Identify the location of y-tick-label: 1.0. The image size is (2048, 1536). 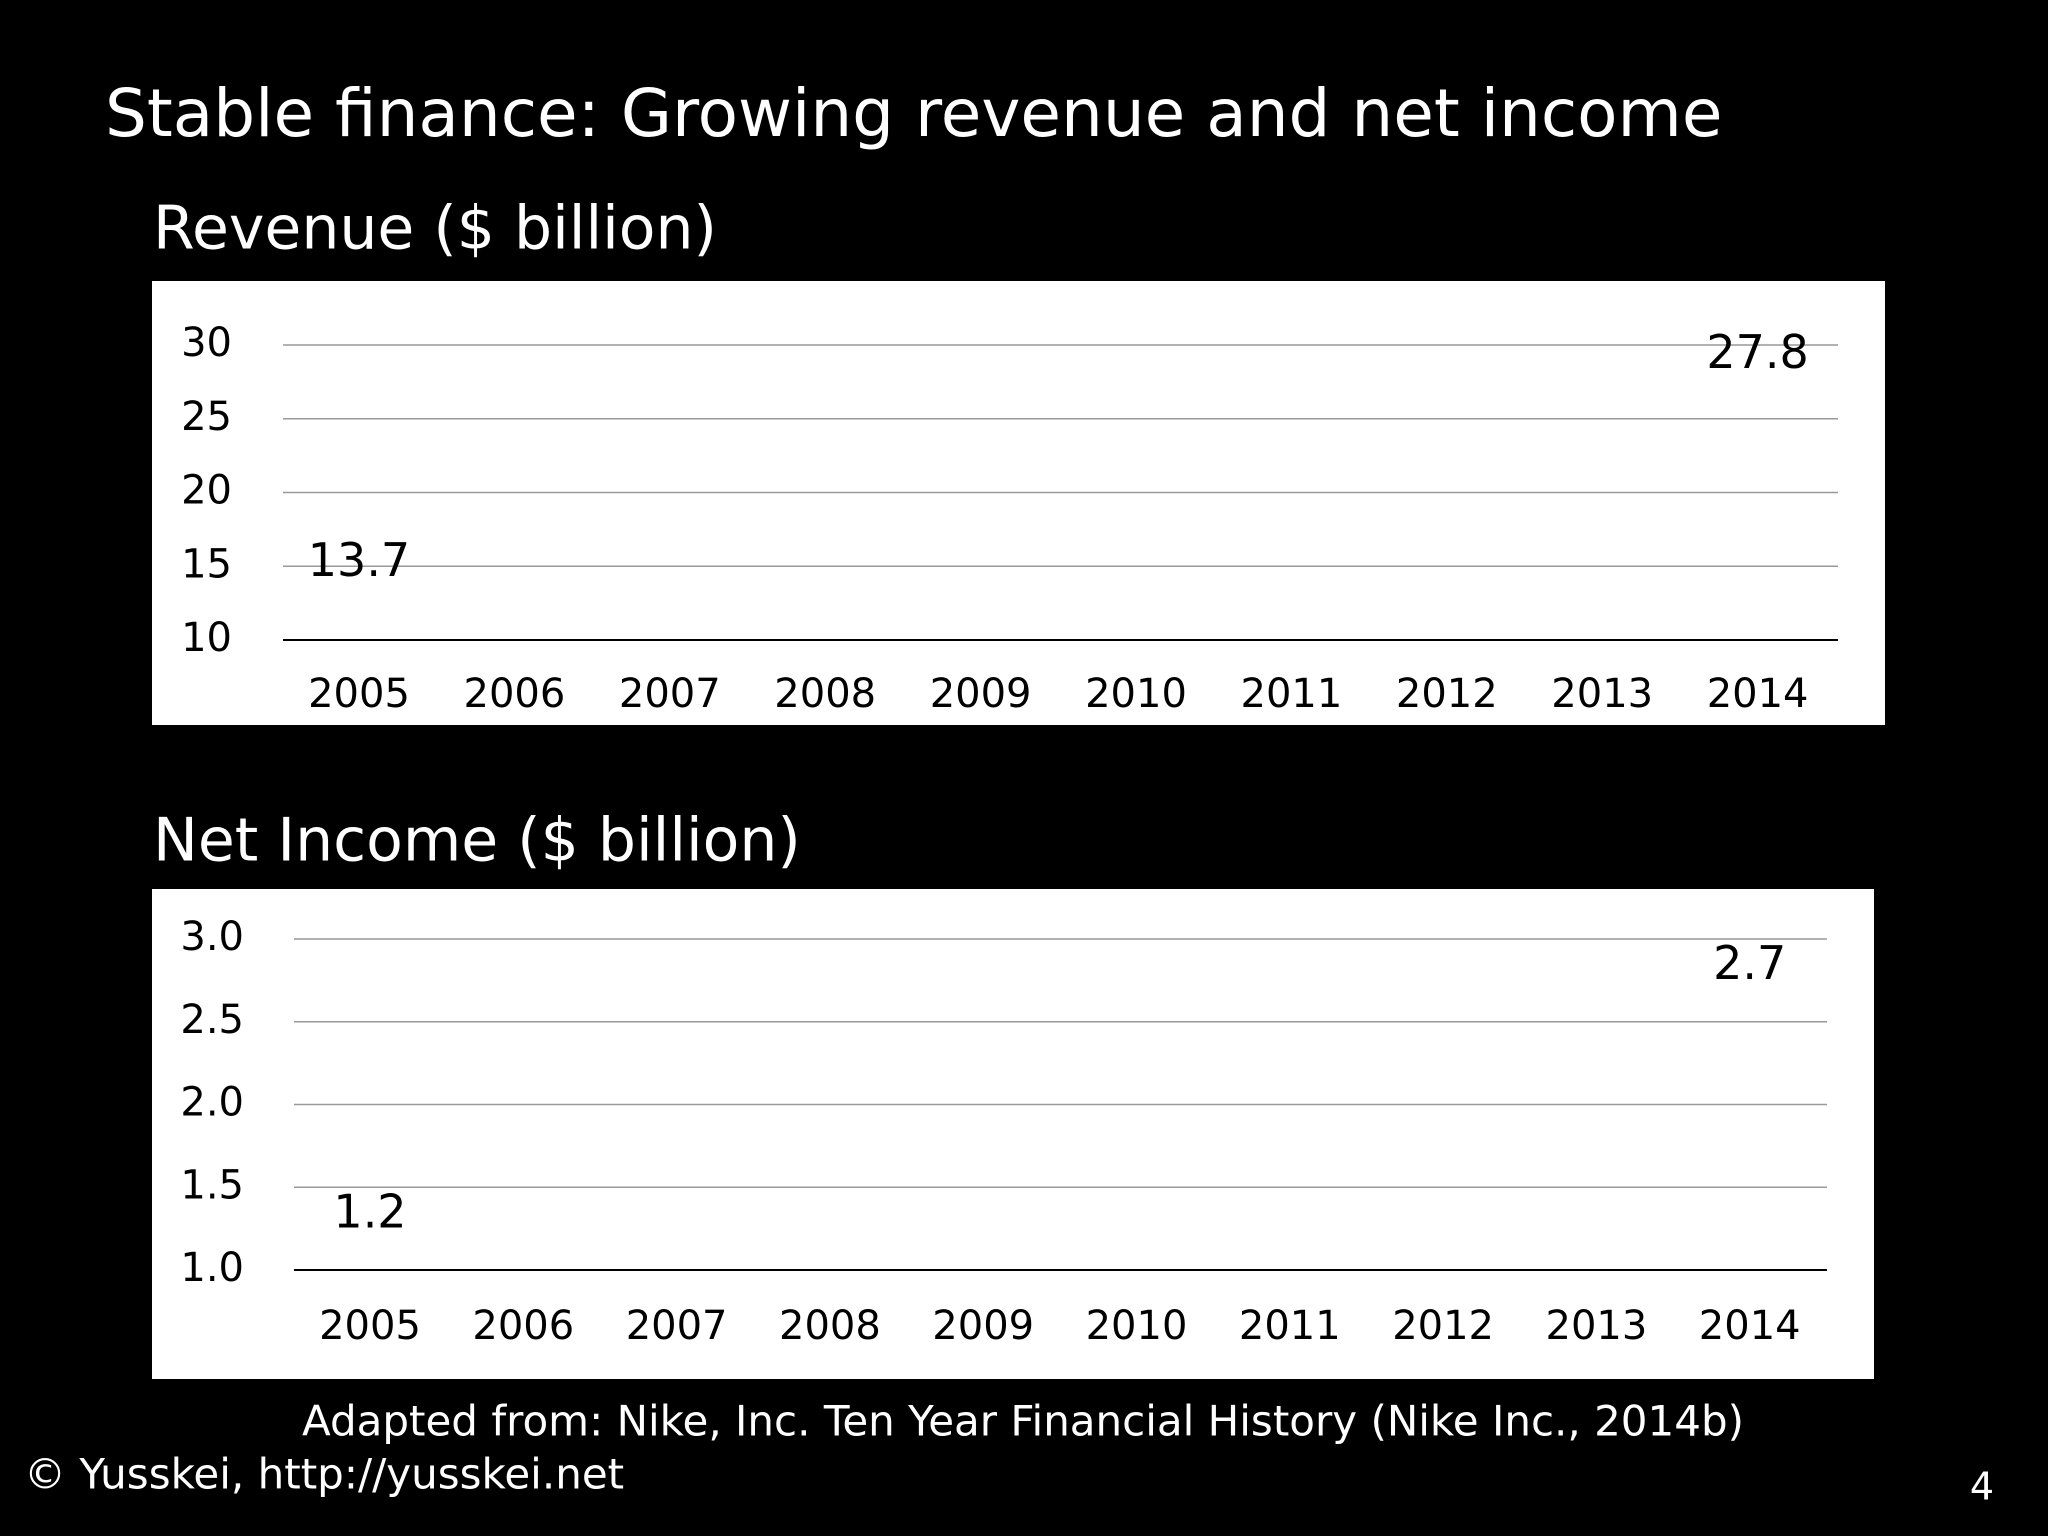
(212, 1268).